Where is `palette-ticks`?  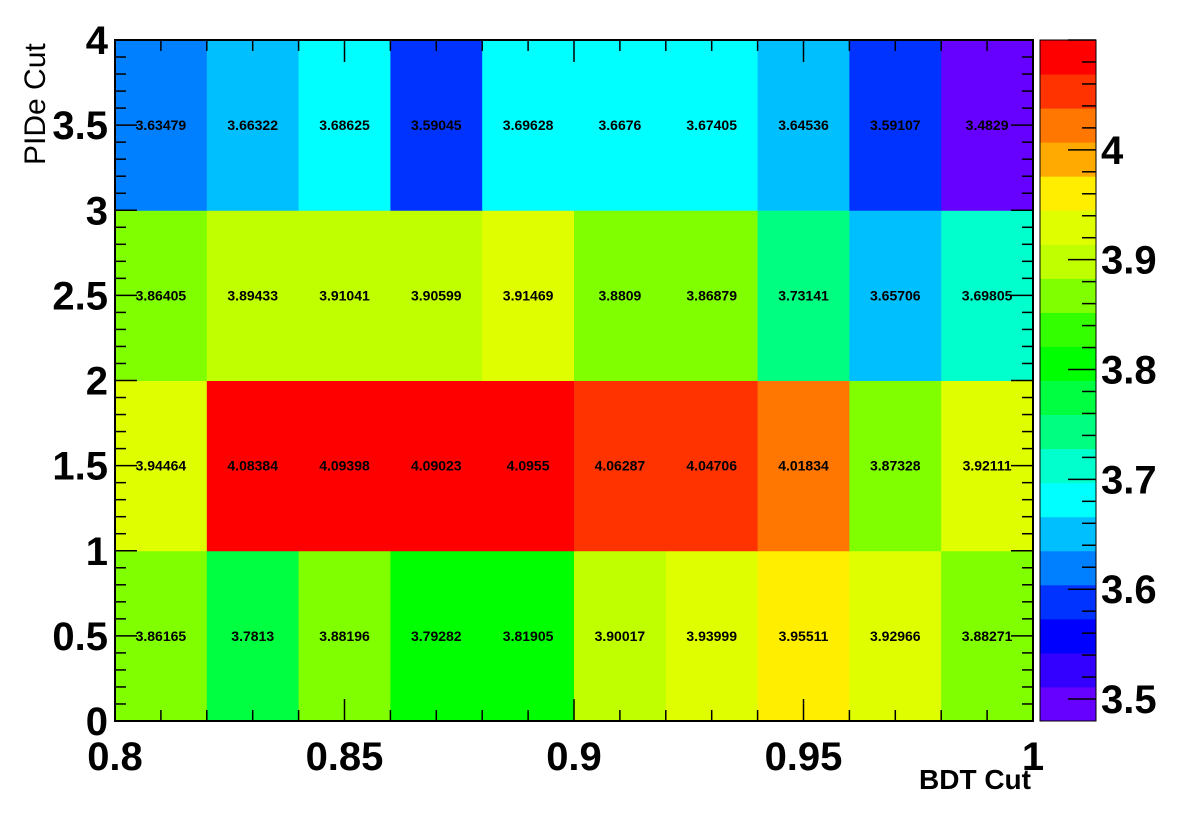
palette-ticks is located at coordinates (1082, 369).